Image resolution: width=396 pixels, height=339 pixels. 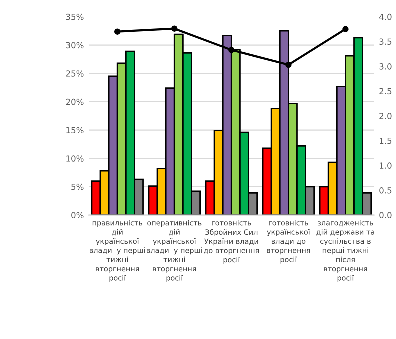 What do you see at coordinates (386, 67) in the screenshot?
I see `y2-tick-label: 3.0` at bounding box center [386, 67].